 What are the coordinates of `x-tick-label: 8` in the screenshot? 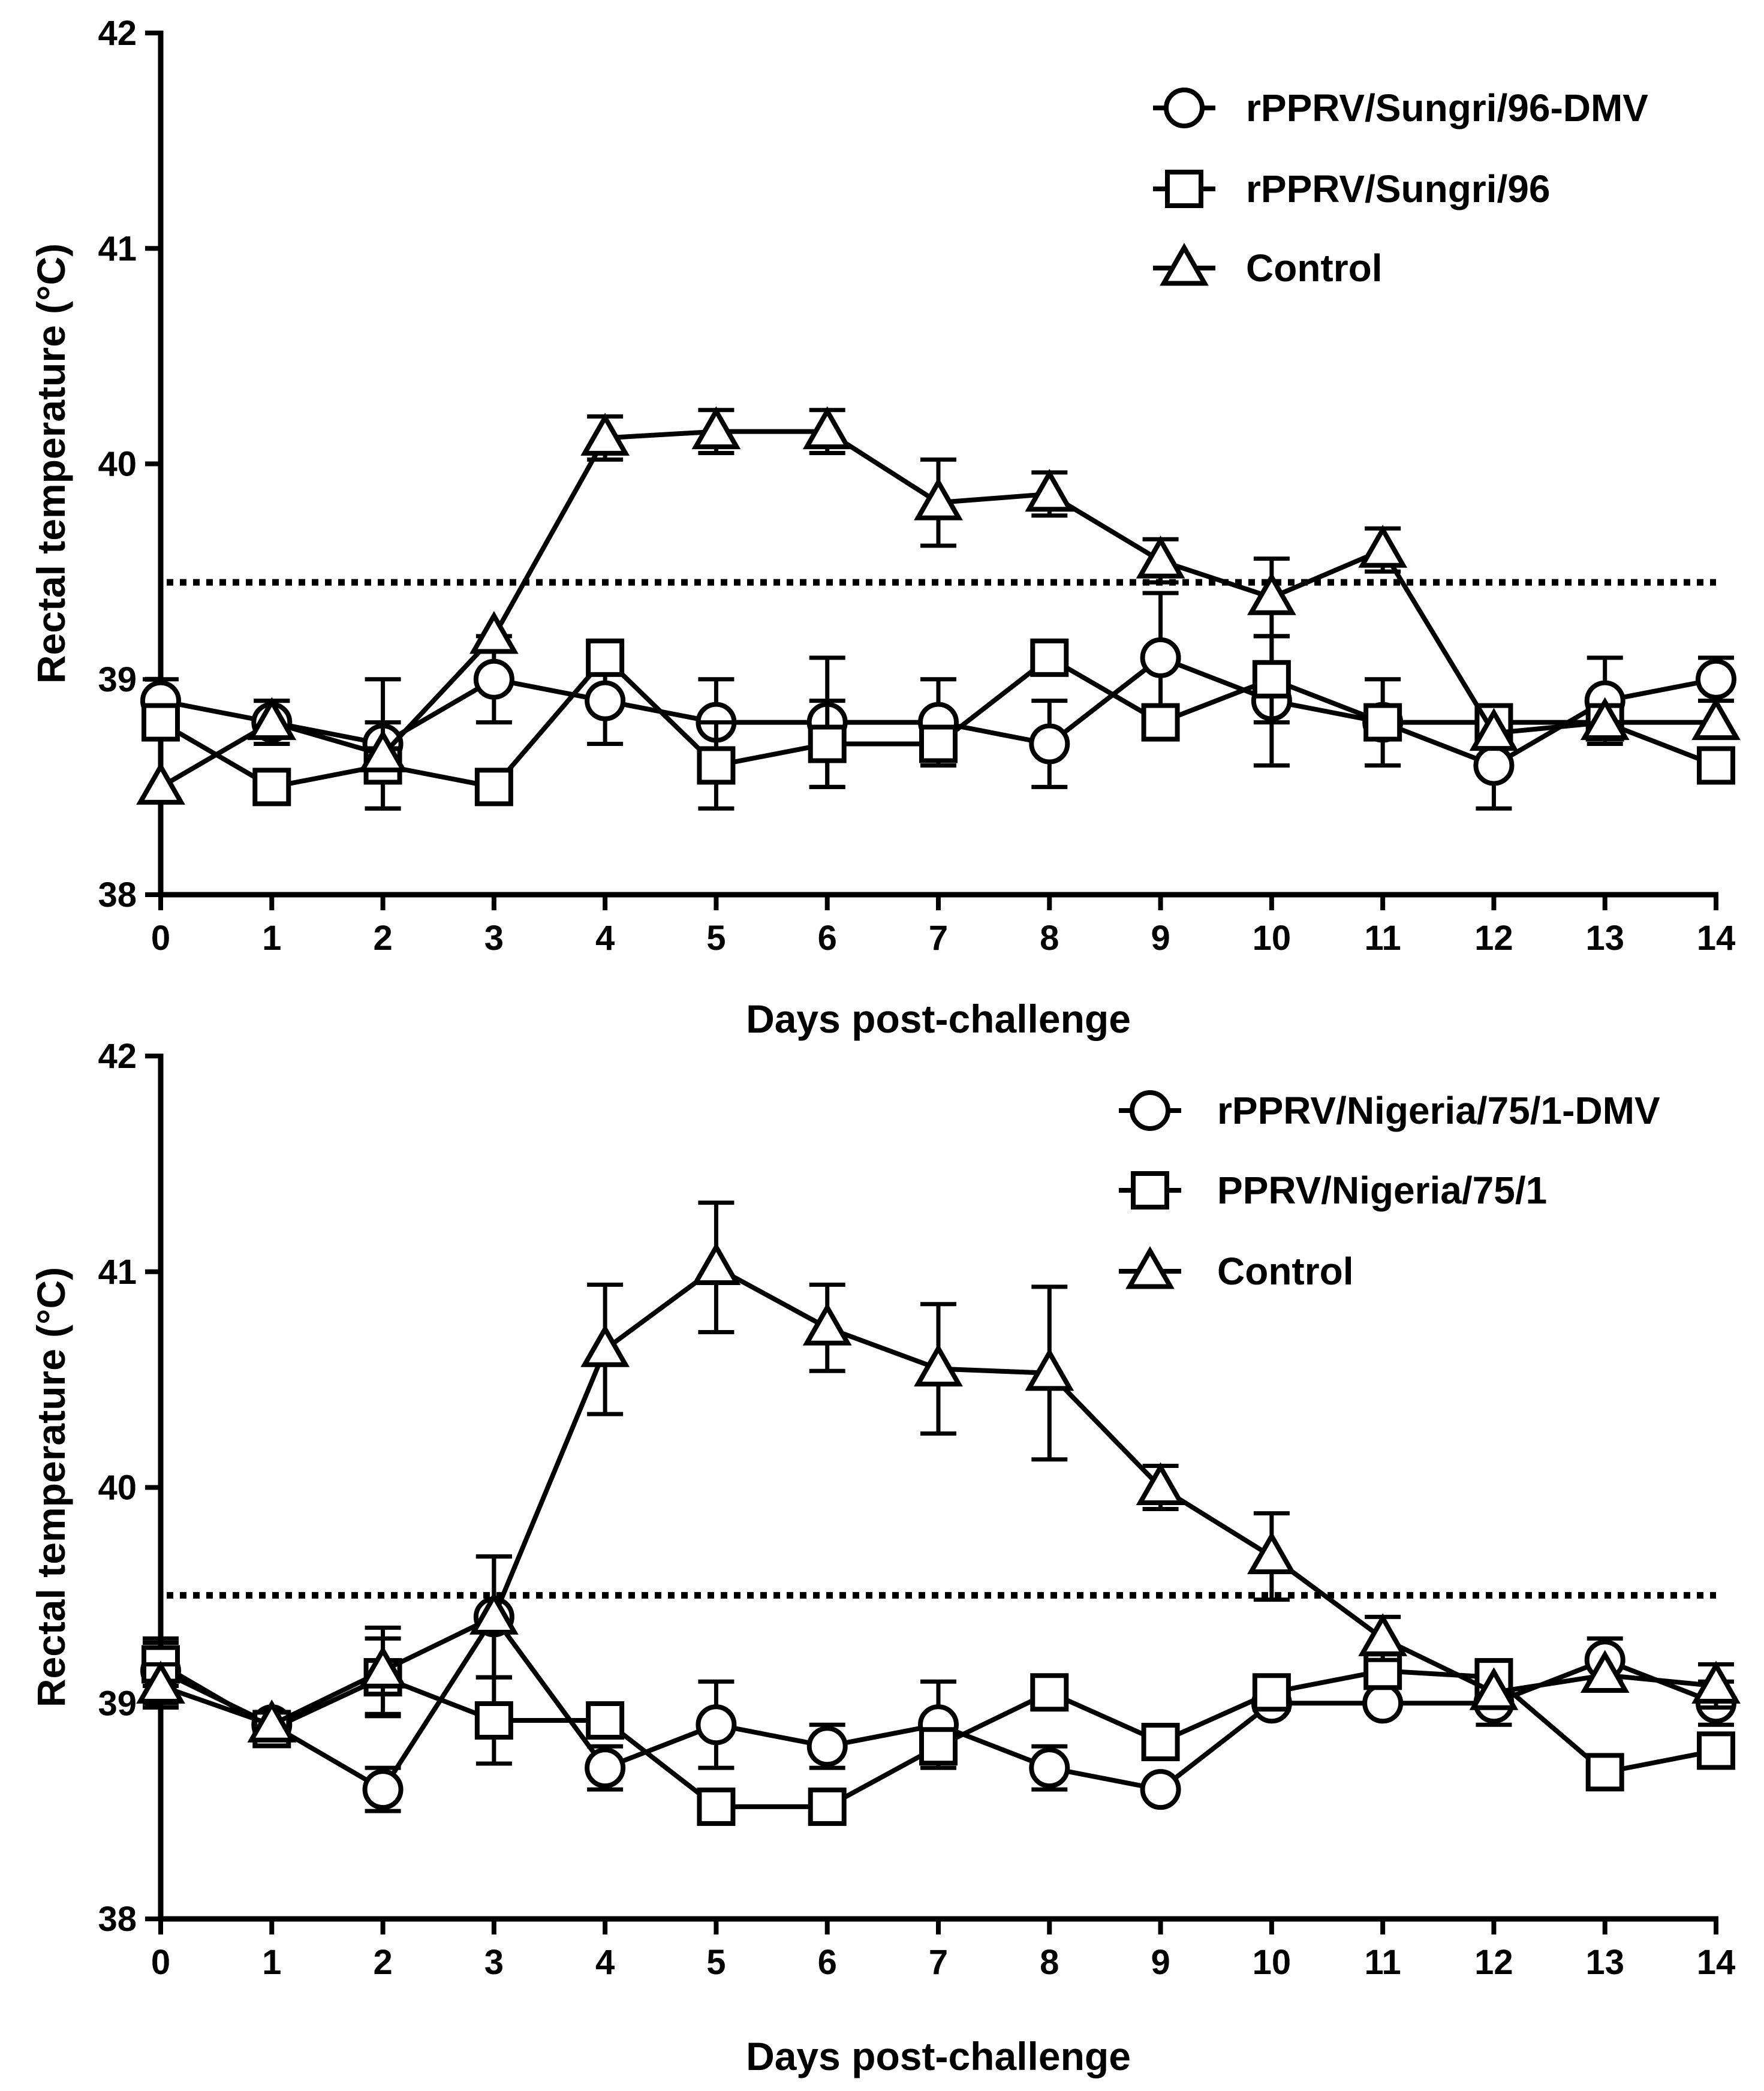 It's located at (1049, 1963).